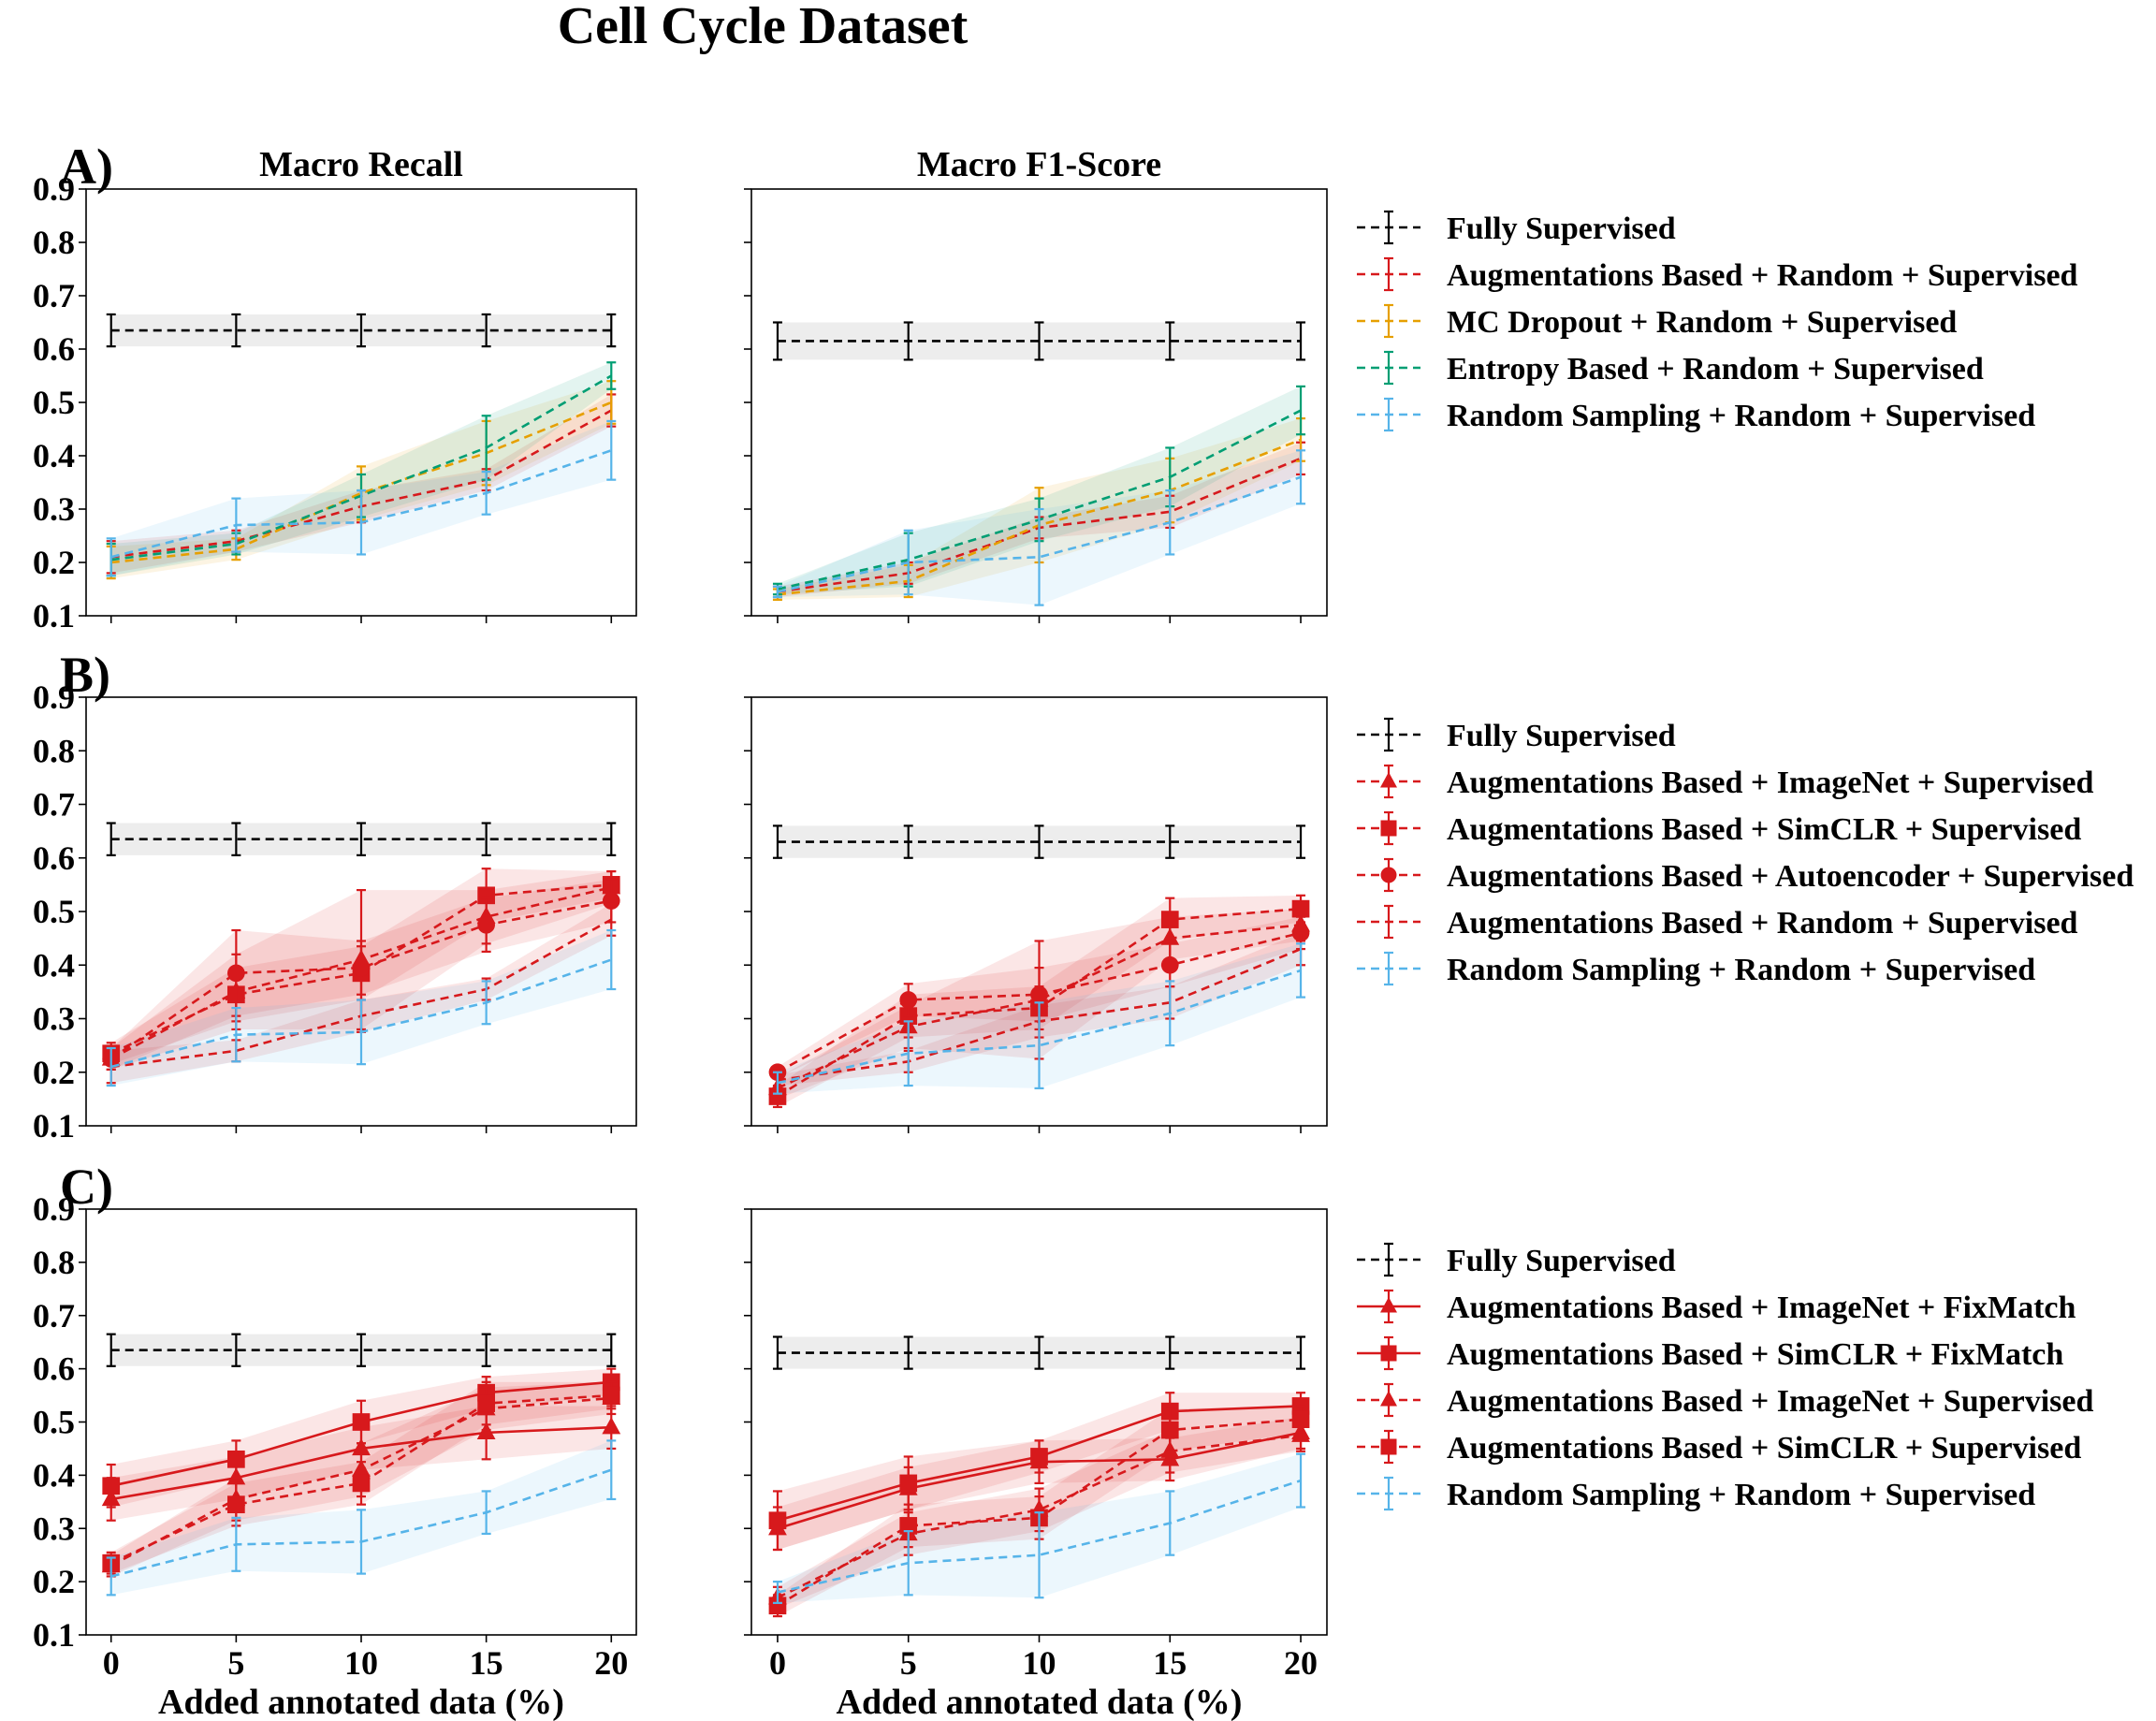  What do you see at coordinates (1039, 164) in the screenshot?
I see `panel-title: Macro F1-Score` at bounding box center [1039, 164].